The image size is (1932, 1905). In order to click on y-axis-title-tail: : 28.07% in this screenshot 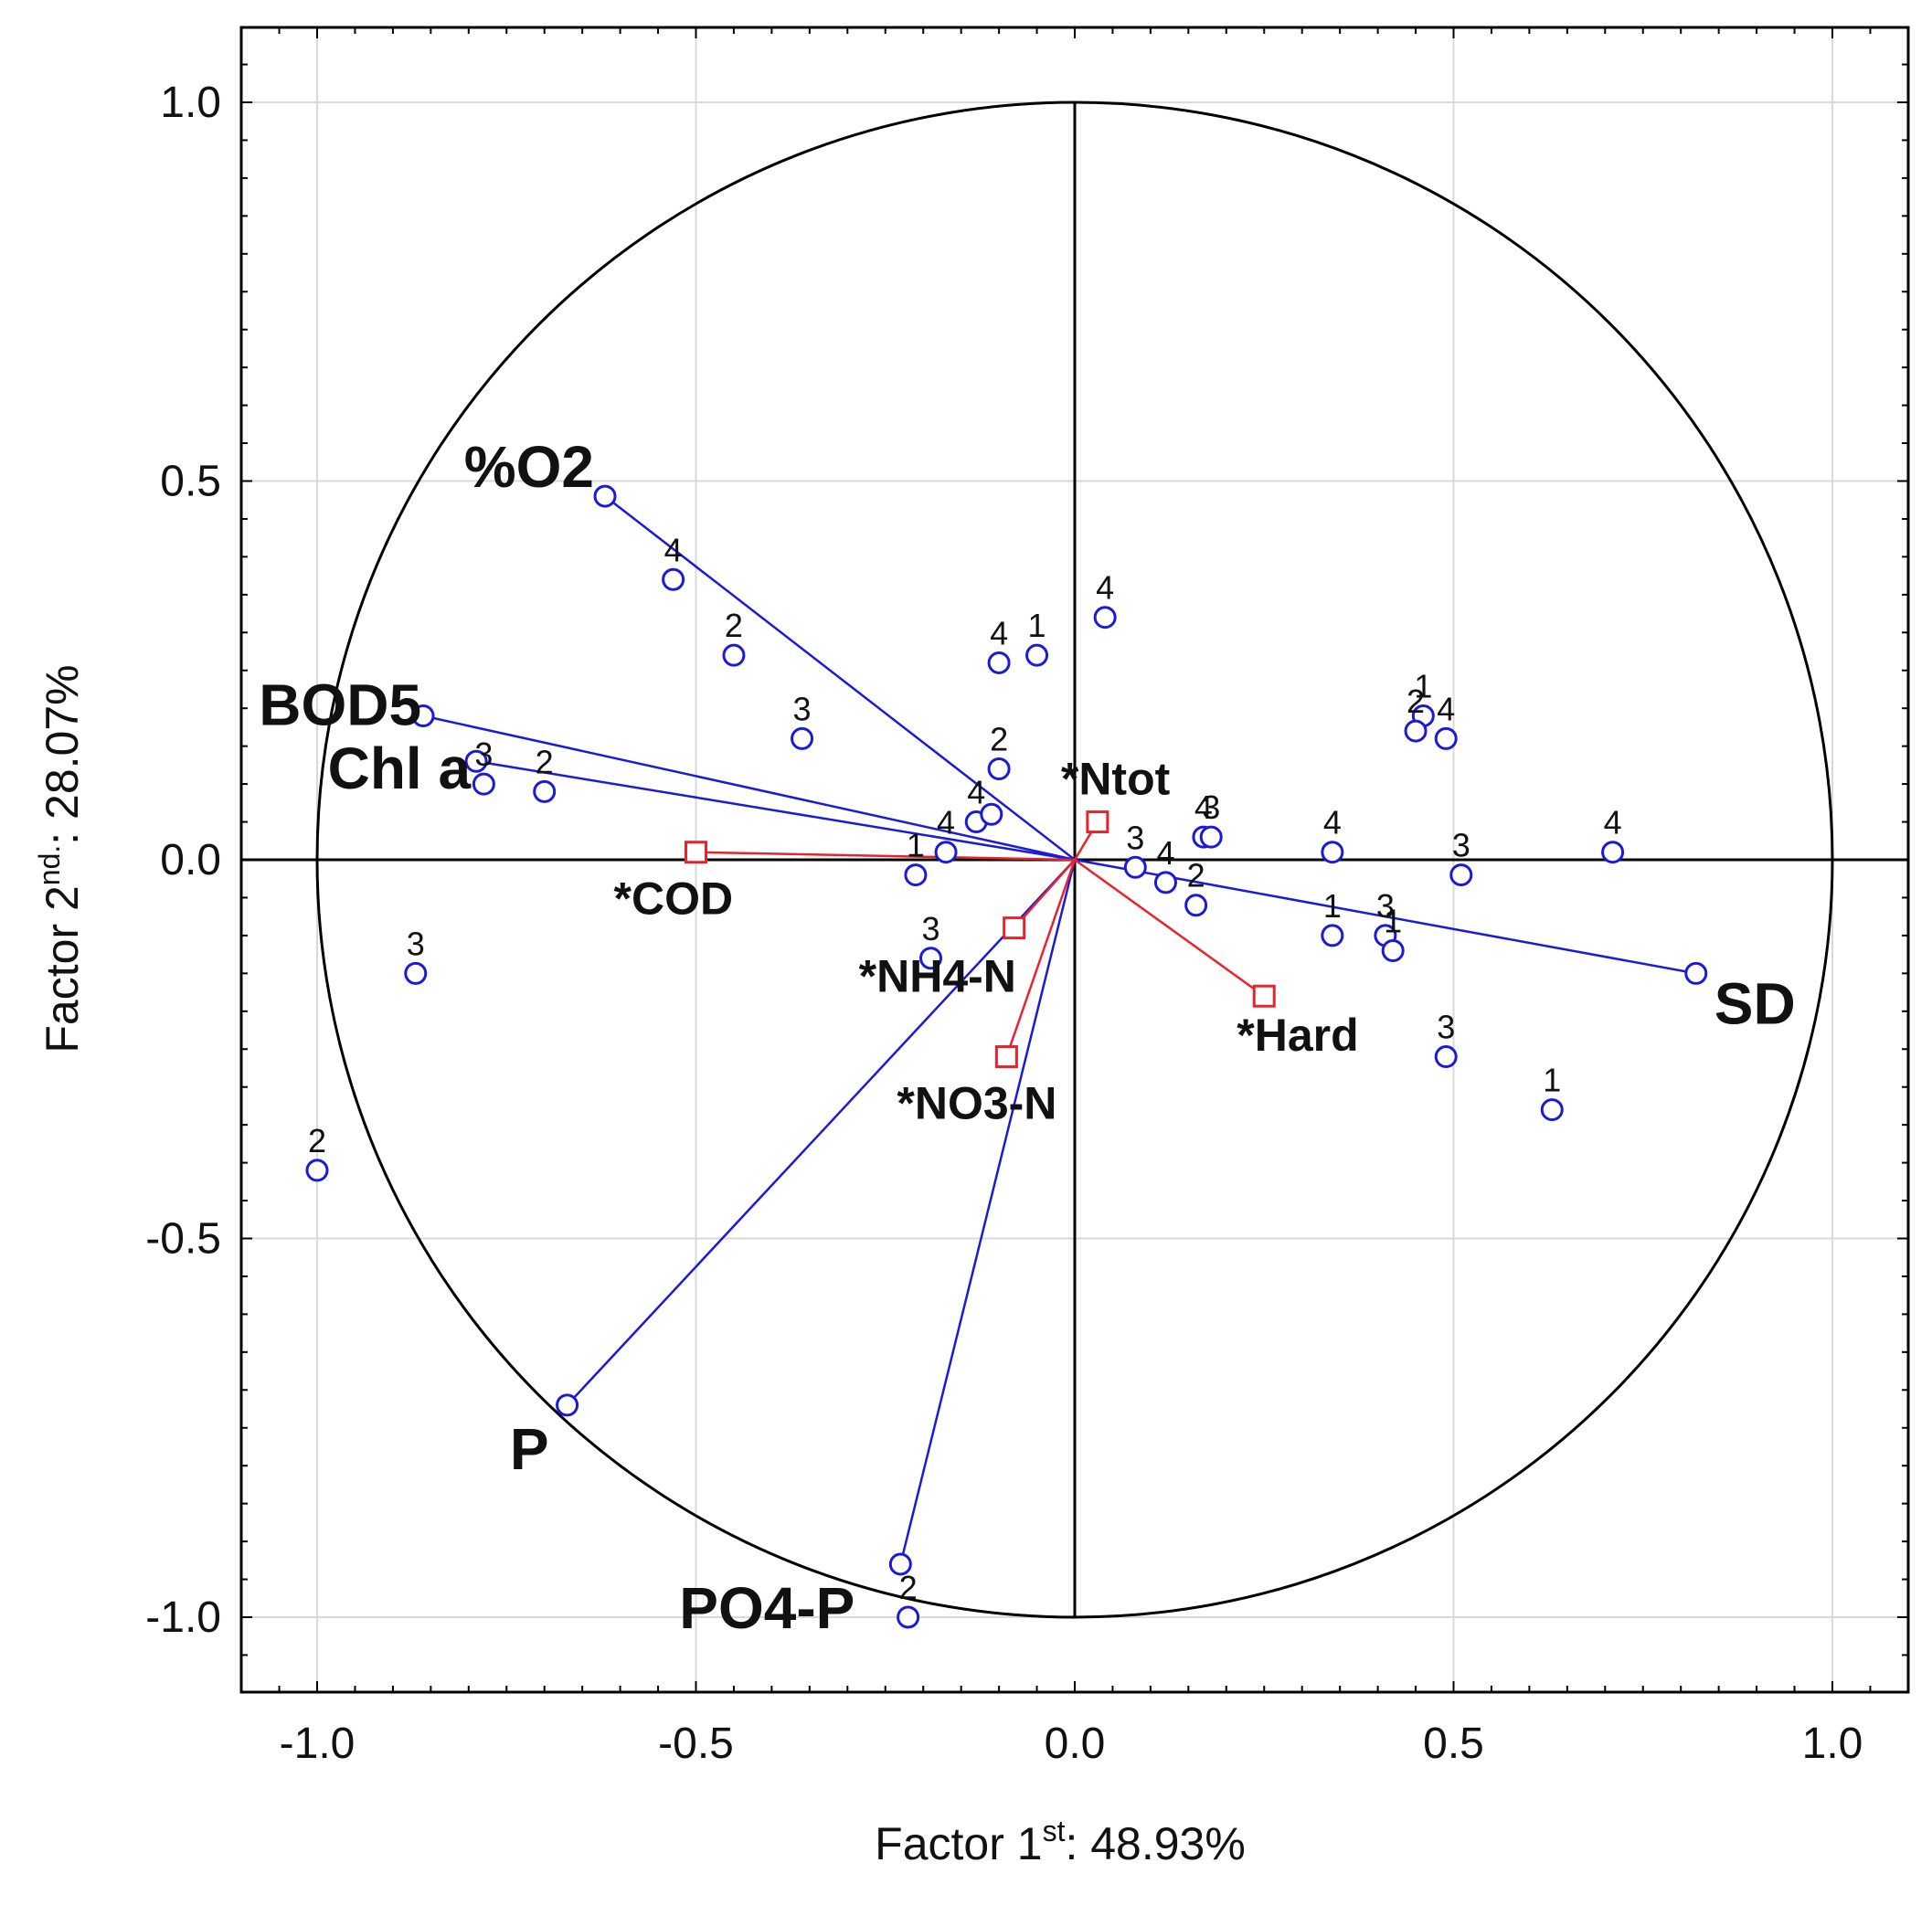, I will do `click(62, 754)`.